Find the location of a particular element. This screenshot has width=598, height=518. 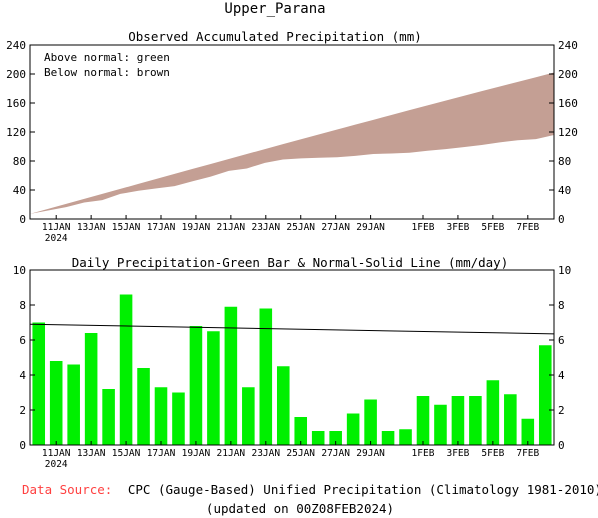

top-chart-title: Observed Accumulated Precipitation (mm) is located at coordinates (275, 36).